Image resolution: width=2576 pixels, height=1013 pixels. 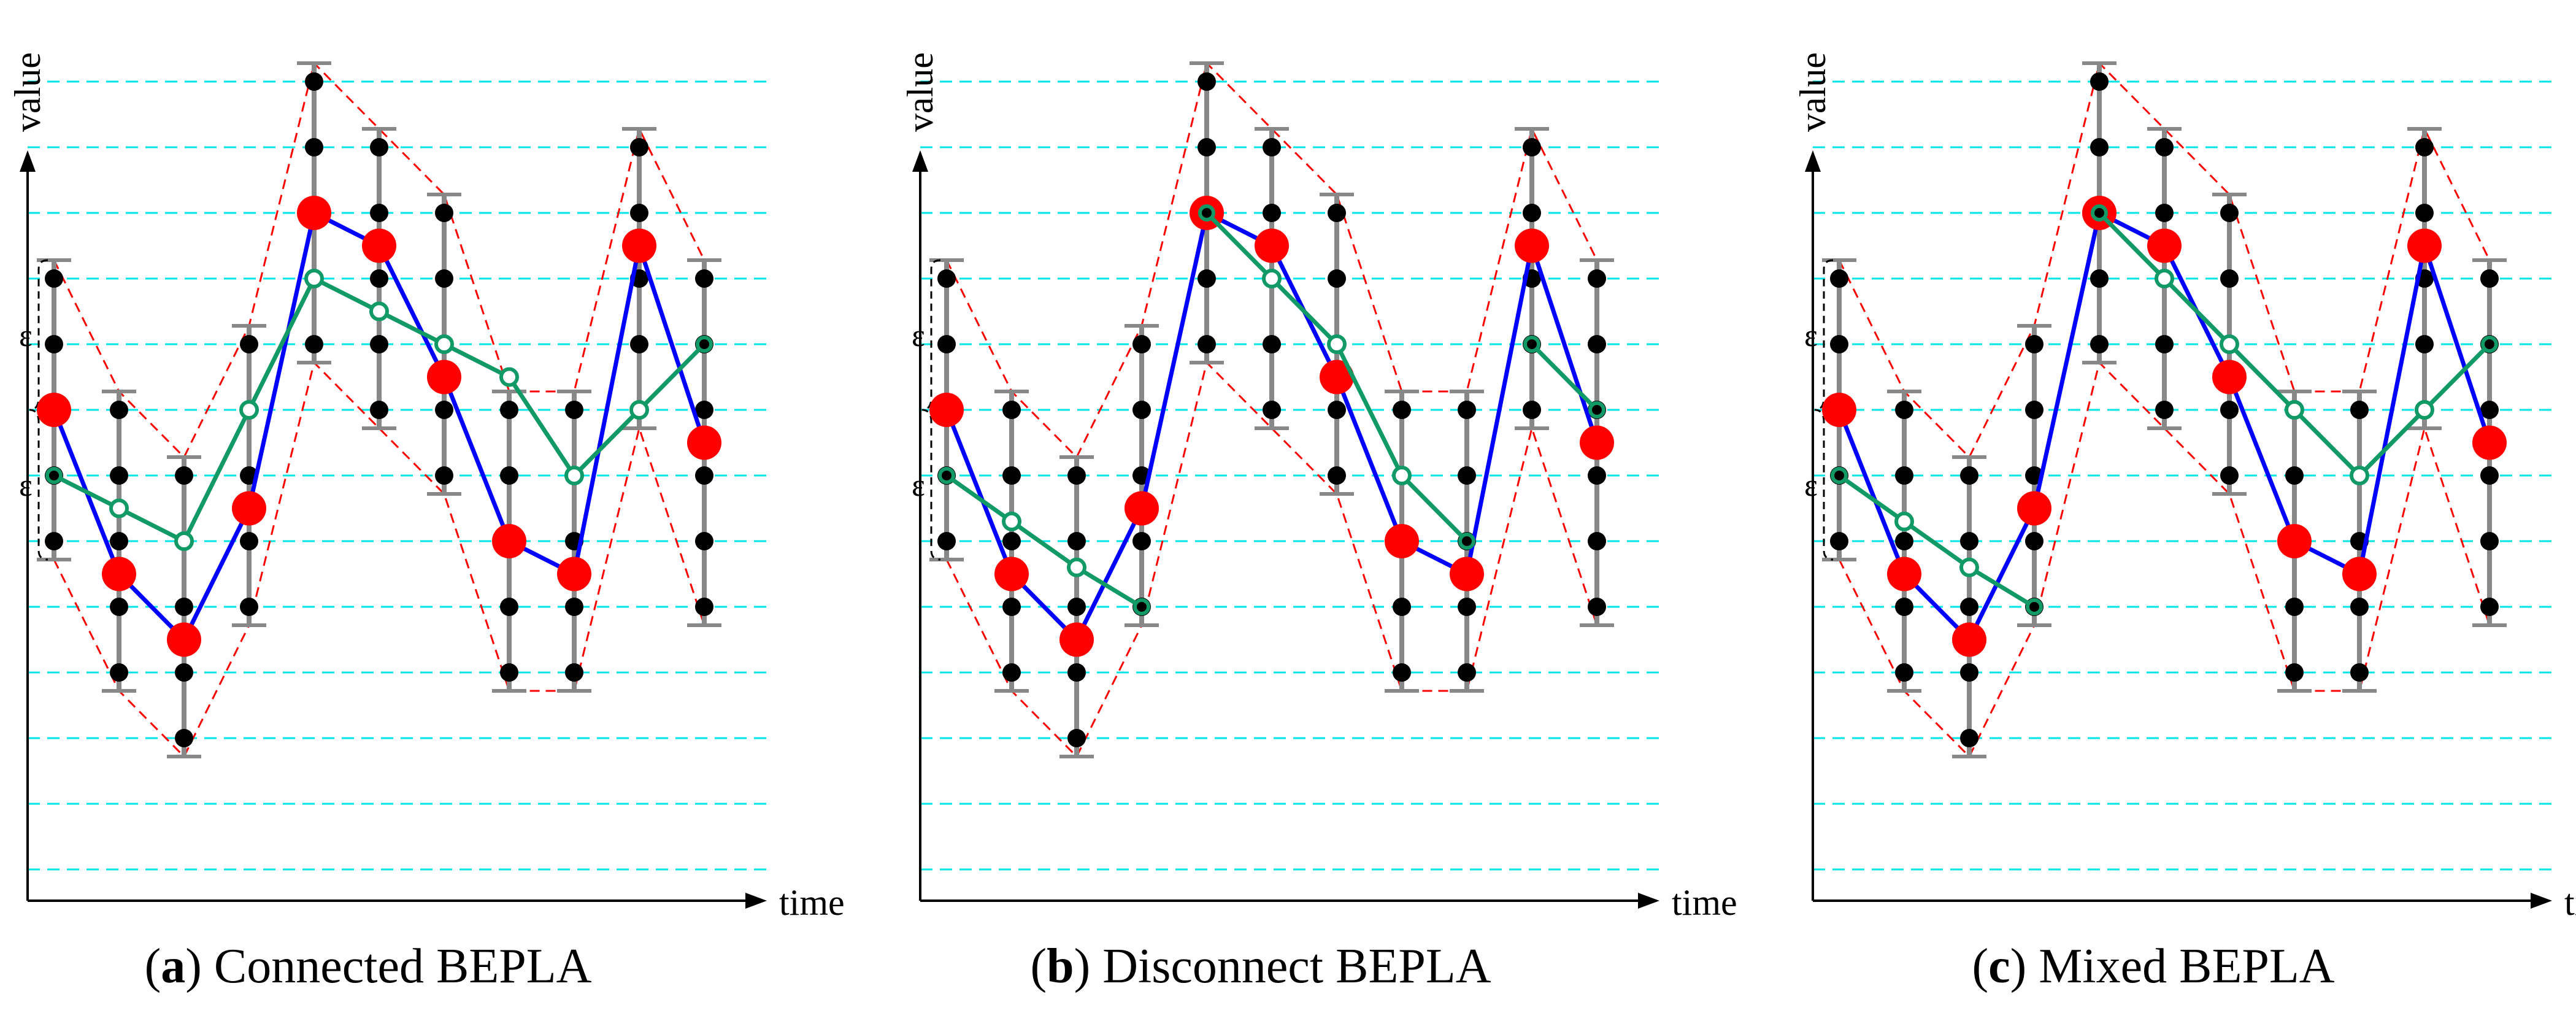 What do you see at coordinates (756, 901) in the screenshot?
I see `x-axis-arrow` at bounding box center [756, 901].